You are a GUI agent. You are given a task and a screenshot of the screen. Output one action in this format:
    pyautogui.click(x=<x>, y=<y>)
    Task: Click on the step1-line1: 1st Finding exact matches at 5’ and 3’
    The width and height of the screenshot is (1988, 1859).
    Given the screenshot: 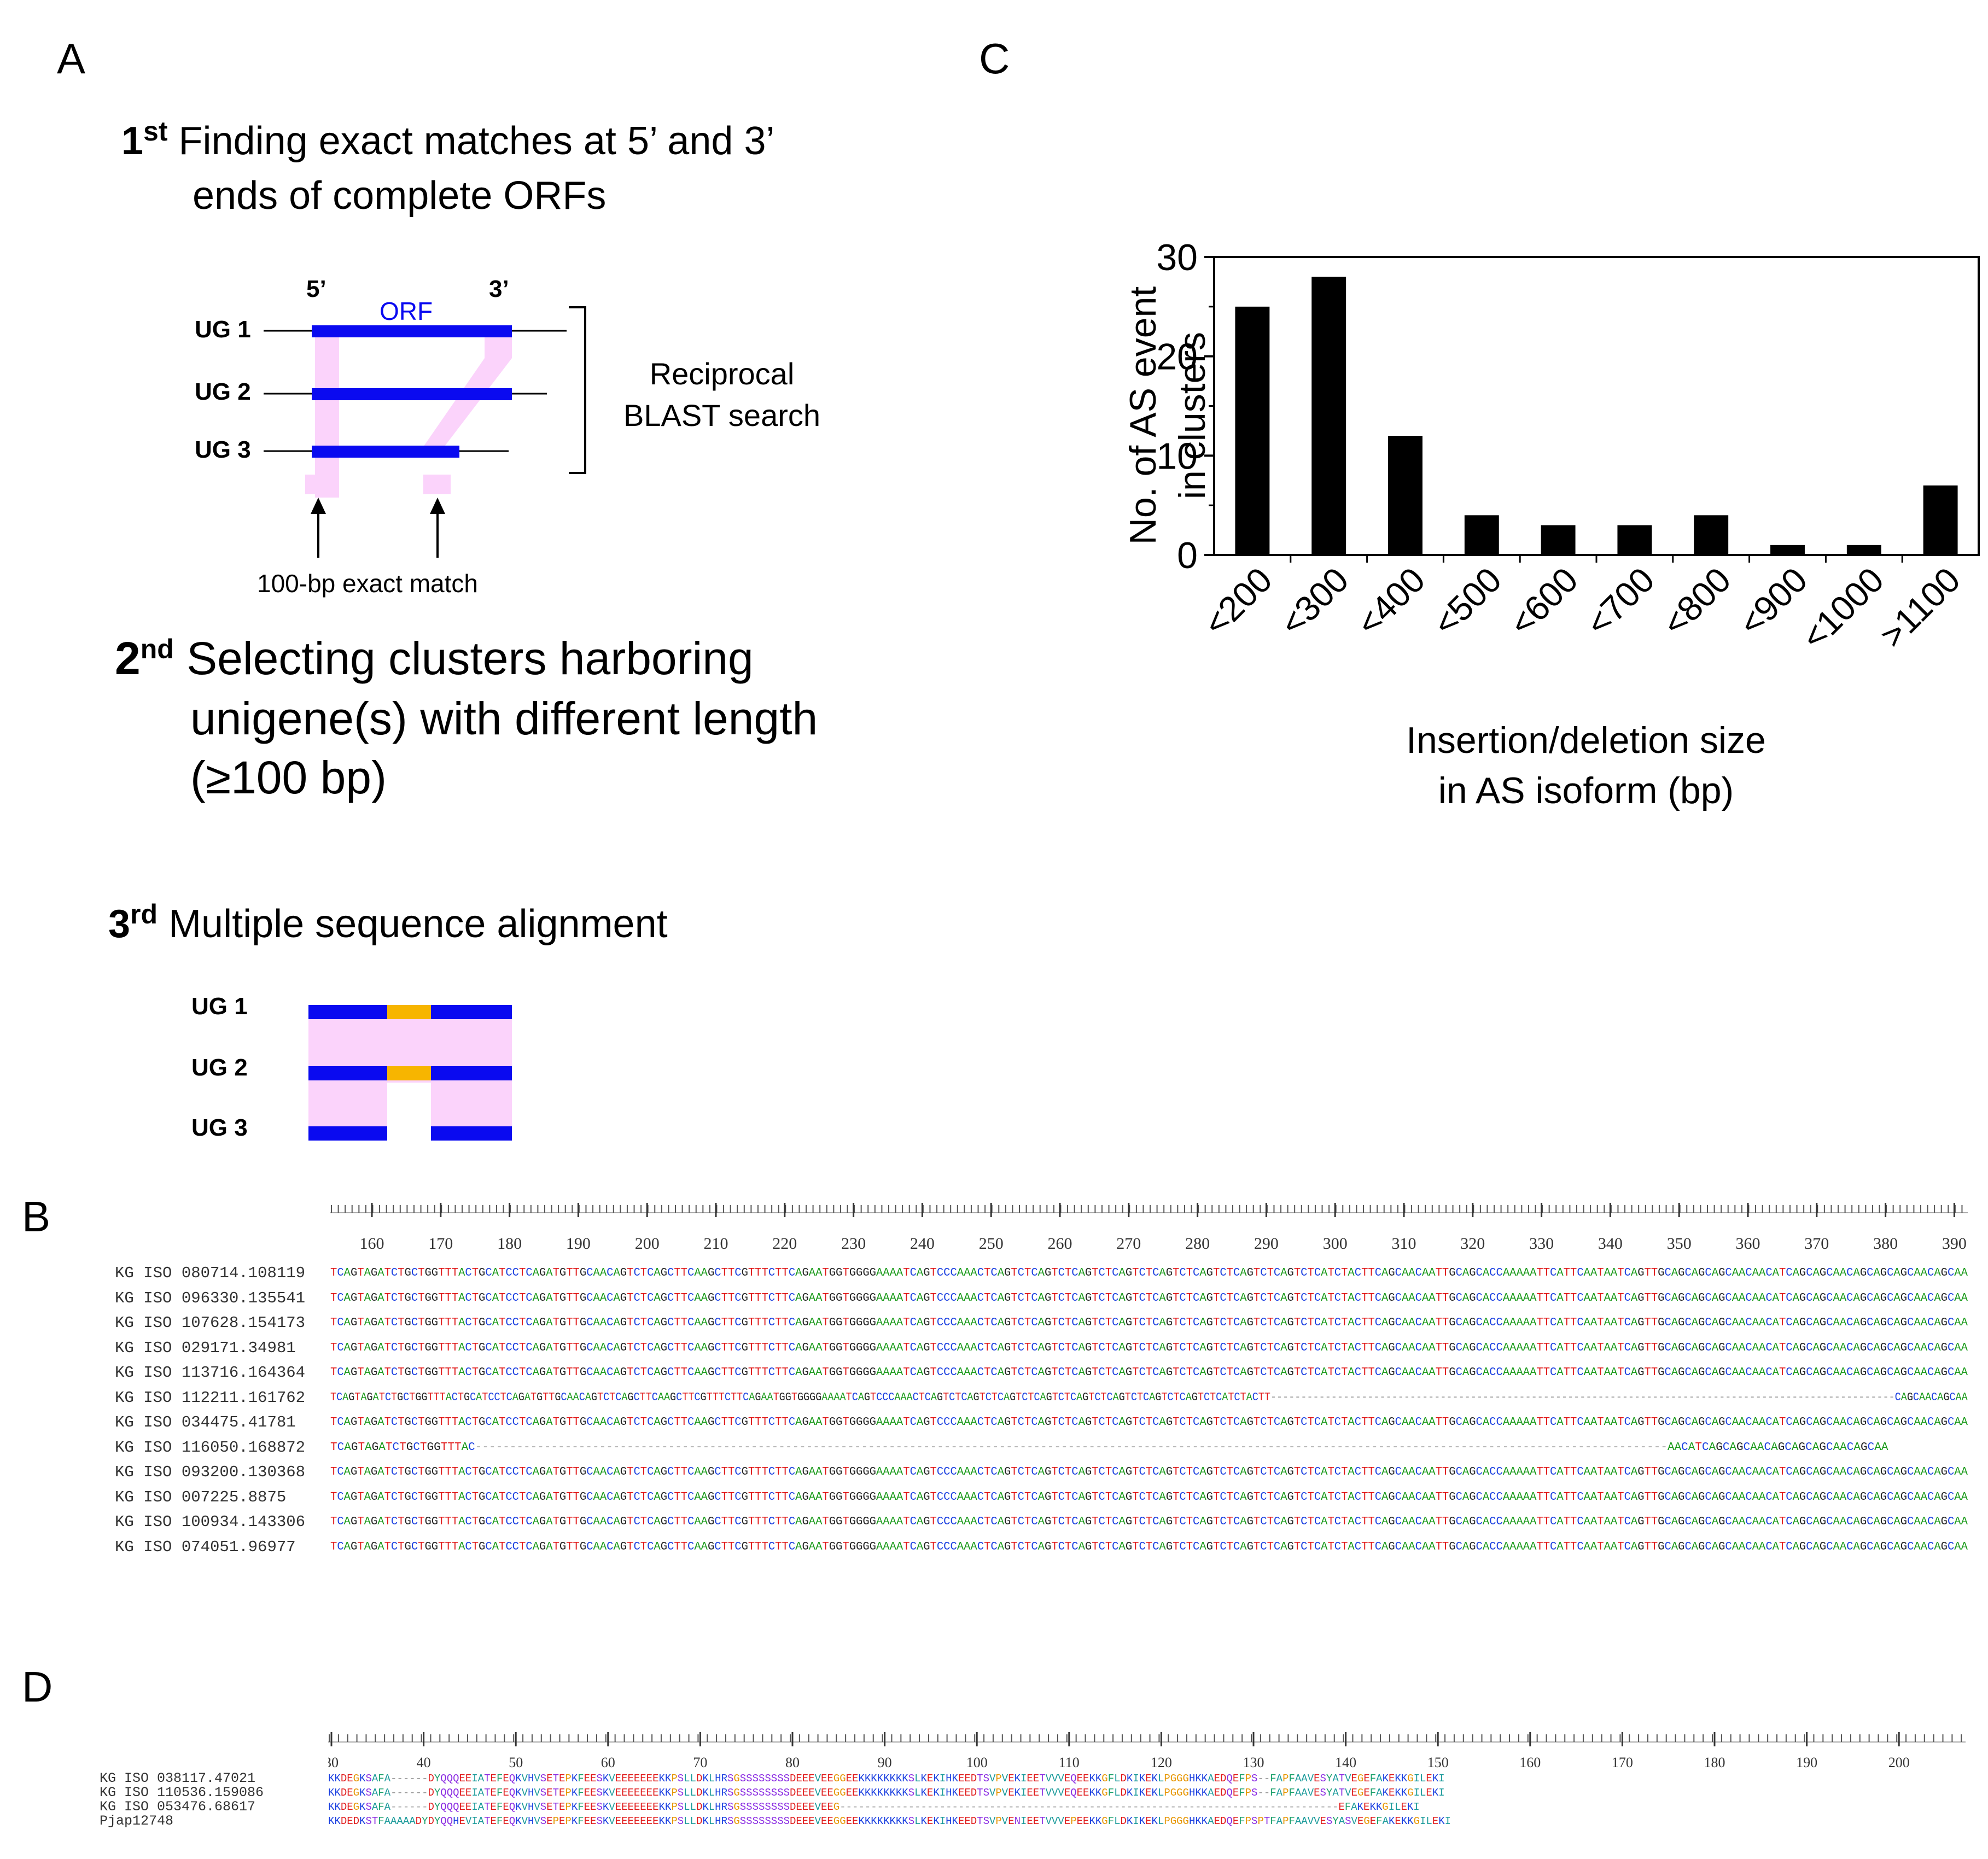 What is the action you would take?
    pyautogui.click(x=447, y=141)
    